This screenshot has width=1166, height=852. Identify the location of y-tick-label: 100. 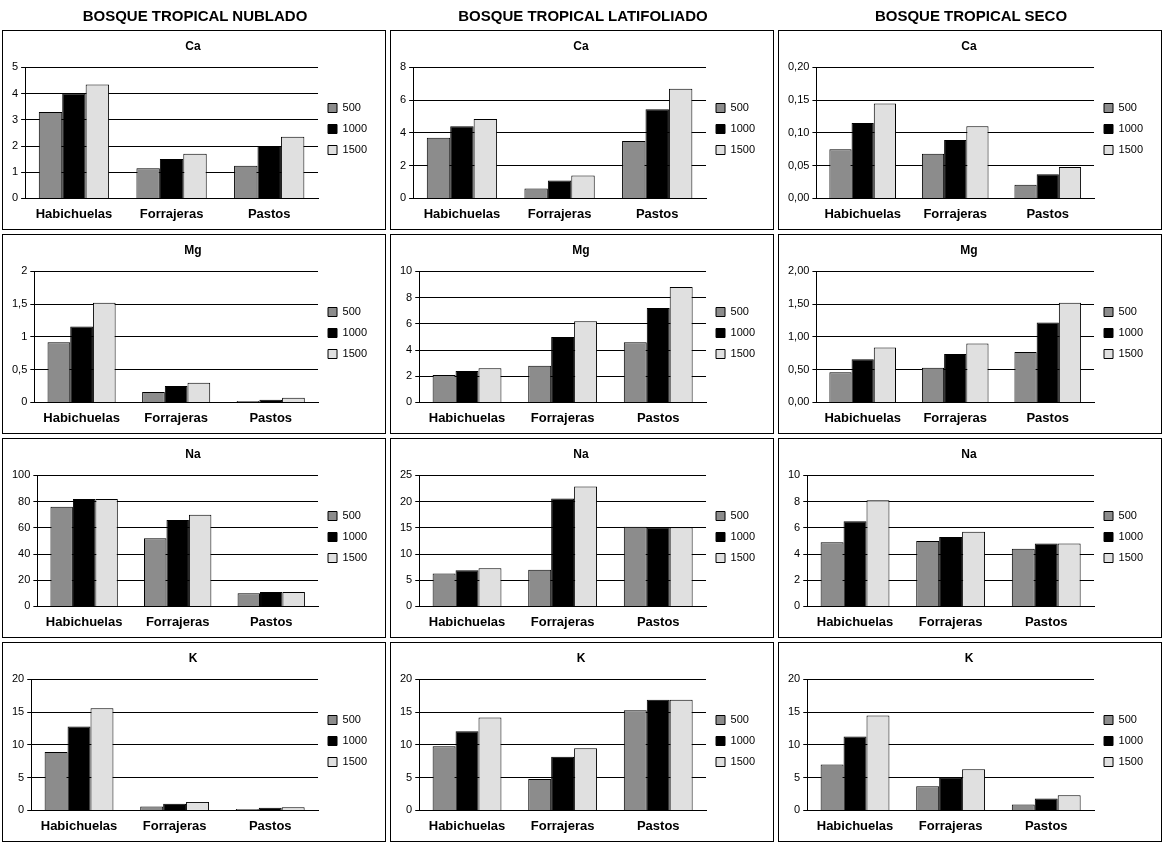
(21, 474).